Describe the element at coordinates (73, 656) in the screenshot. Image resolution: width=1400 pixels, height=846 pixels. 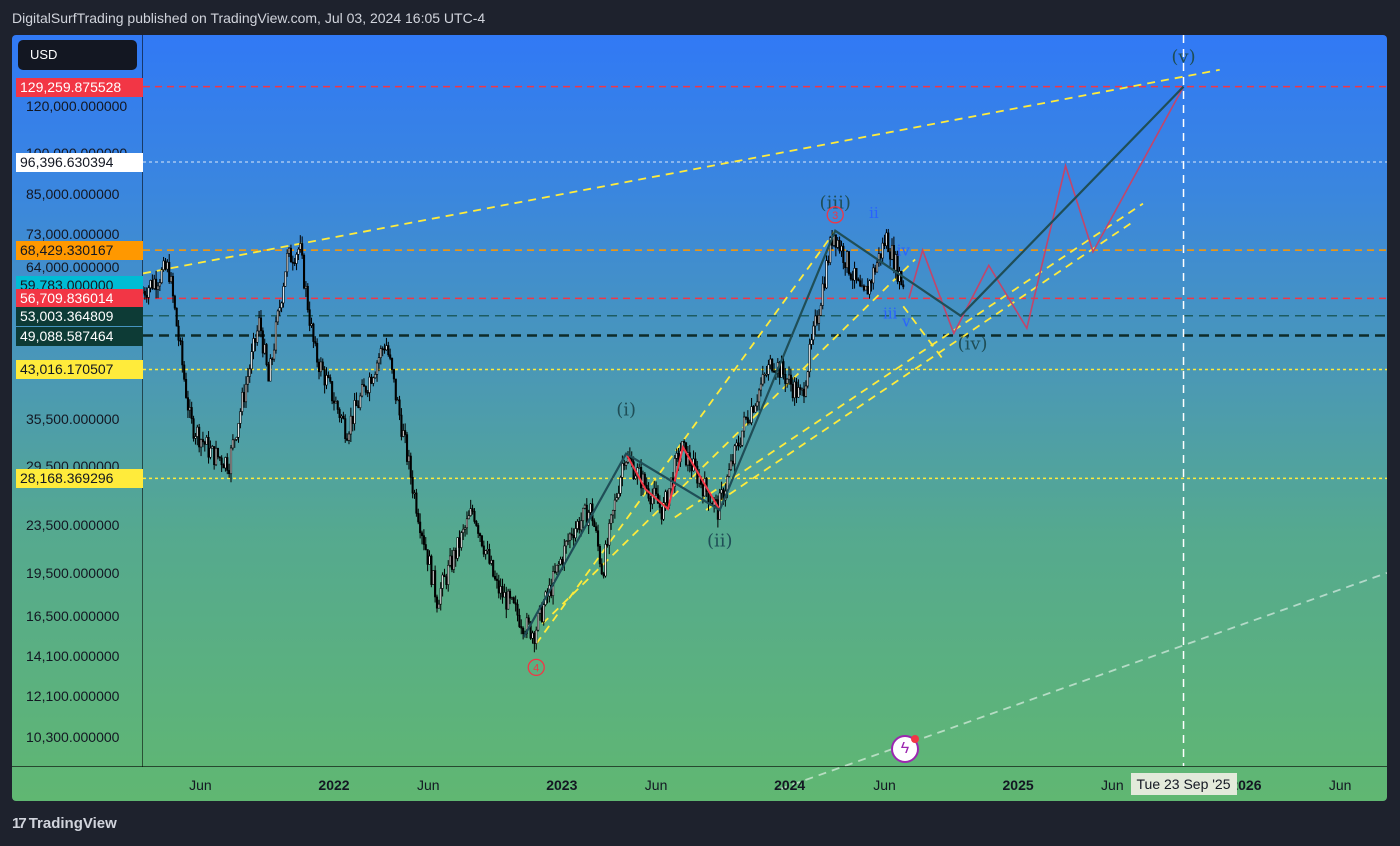
I see `price-tick: 14,100.000000` at that location.